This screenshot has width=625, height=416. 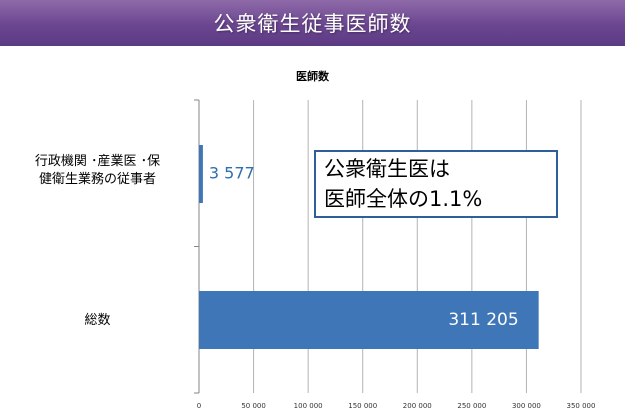 I want to click on data-label: 3 577, so click(x=232, y=173).